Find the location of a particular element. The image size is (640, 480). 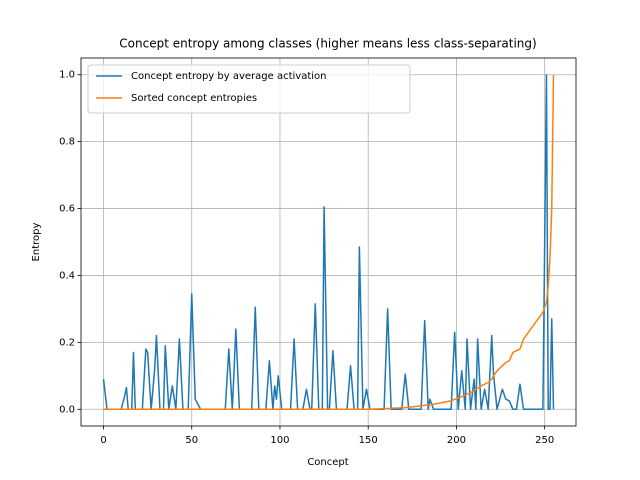

y-tick-label: 0.4 is located at coordinates (67, 275).